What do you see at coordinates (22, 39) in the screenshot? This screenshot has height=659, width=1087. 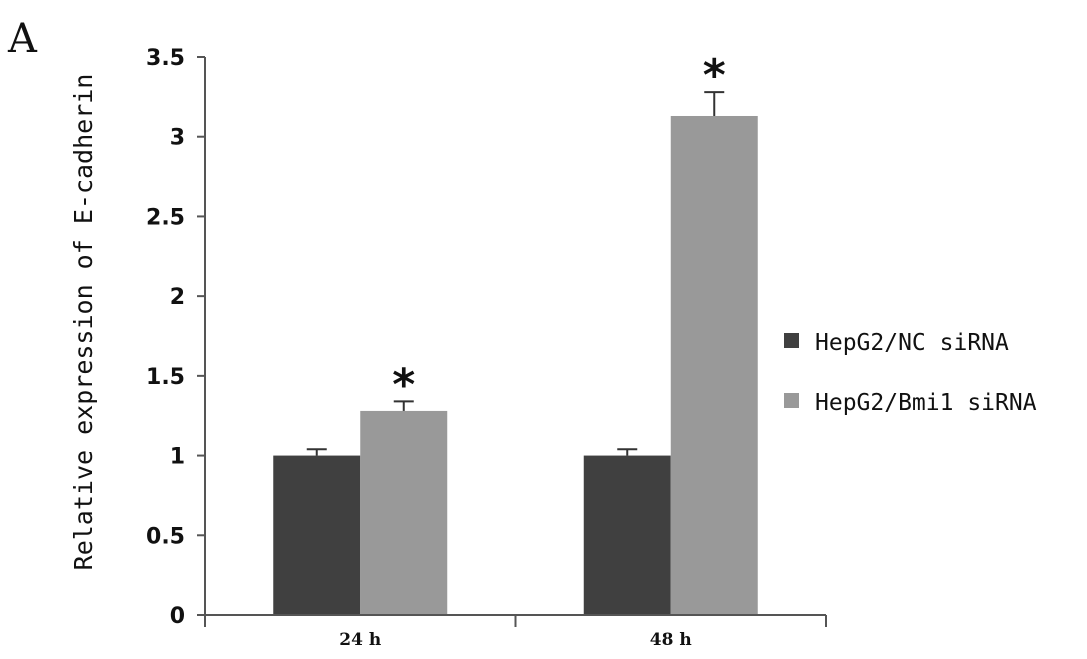 I see `panel-label: A` at bounding box center [22, 39].